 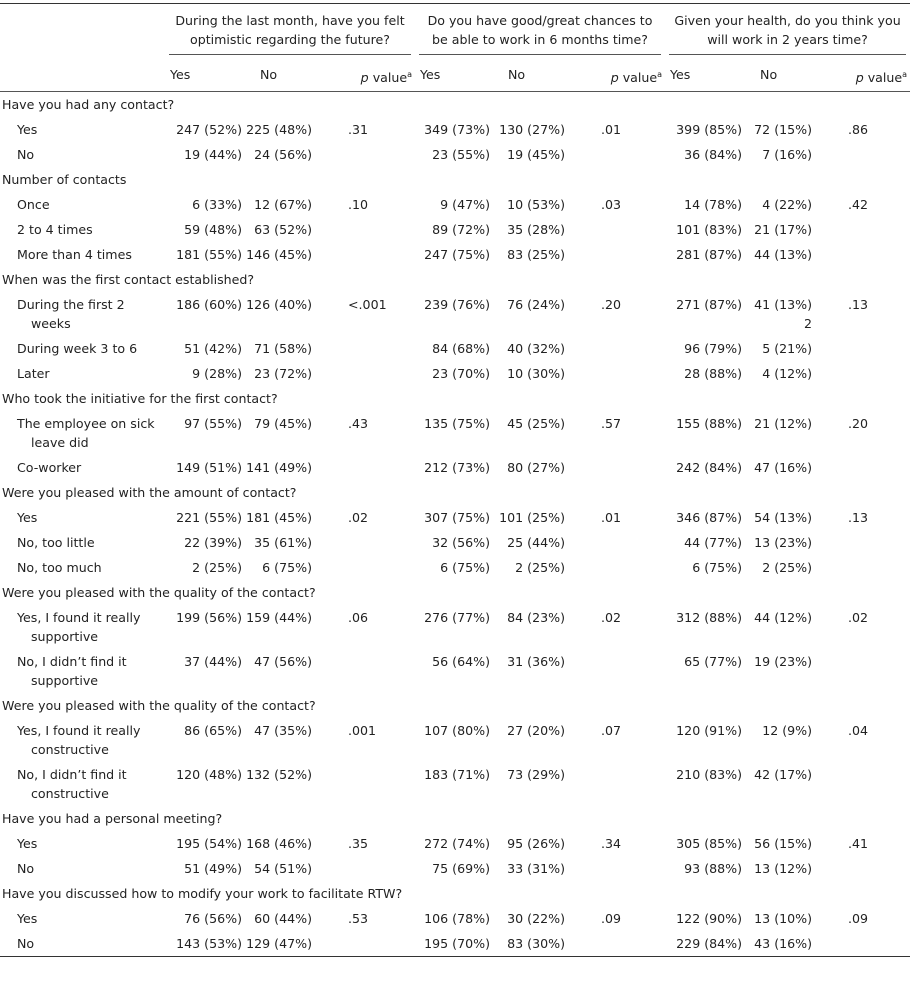 What do you see at coordinates (614, 77) in the screenshot?
I see `p-symbol: p` at bounding box center [614, 77].